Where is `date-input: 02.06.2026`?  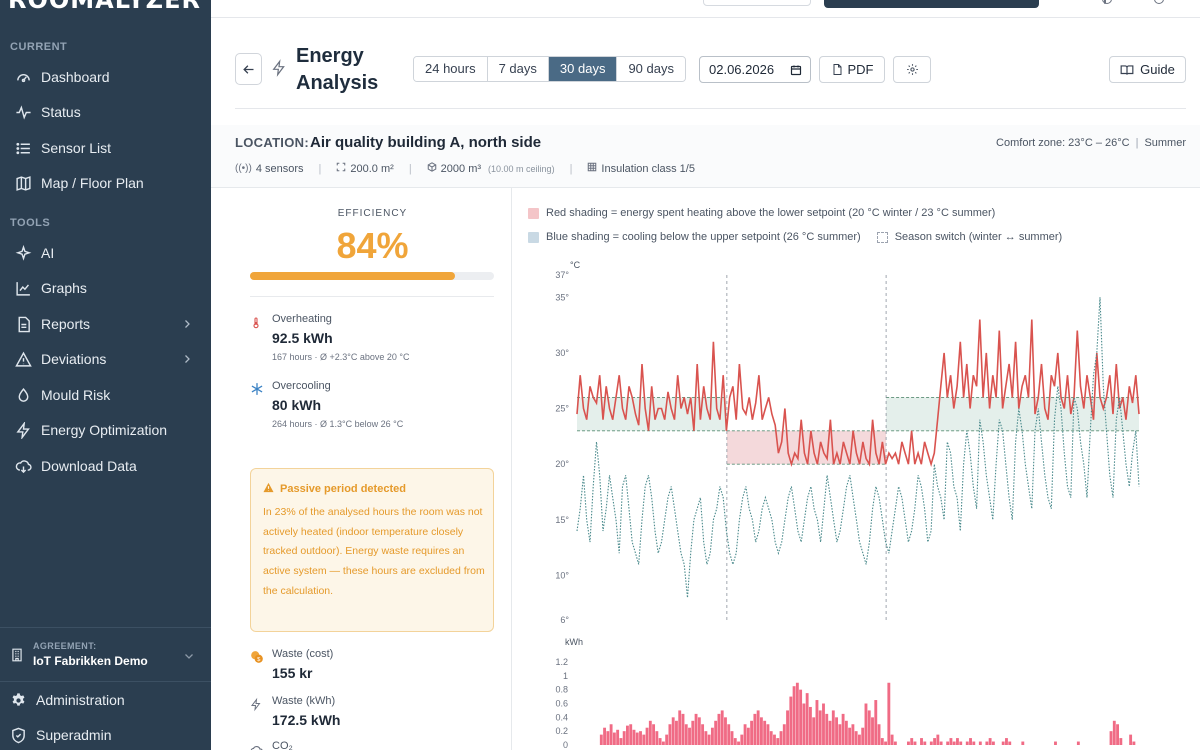
date-input: 02.06.2026 is located at coordinates (755, 69).